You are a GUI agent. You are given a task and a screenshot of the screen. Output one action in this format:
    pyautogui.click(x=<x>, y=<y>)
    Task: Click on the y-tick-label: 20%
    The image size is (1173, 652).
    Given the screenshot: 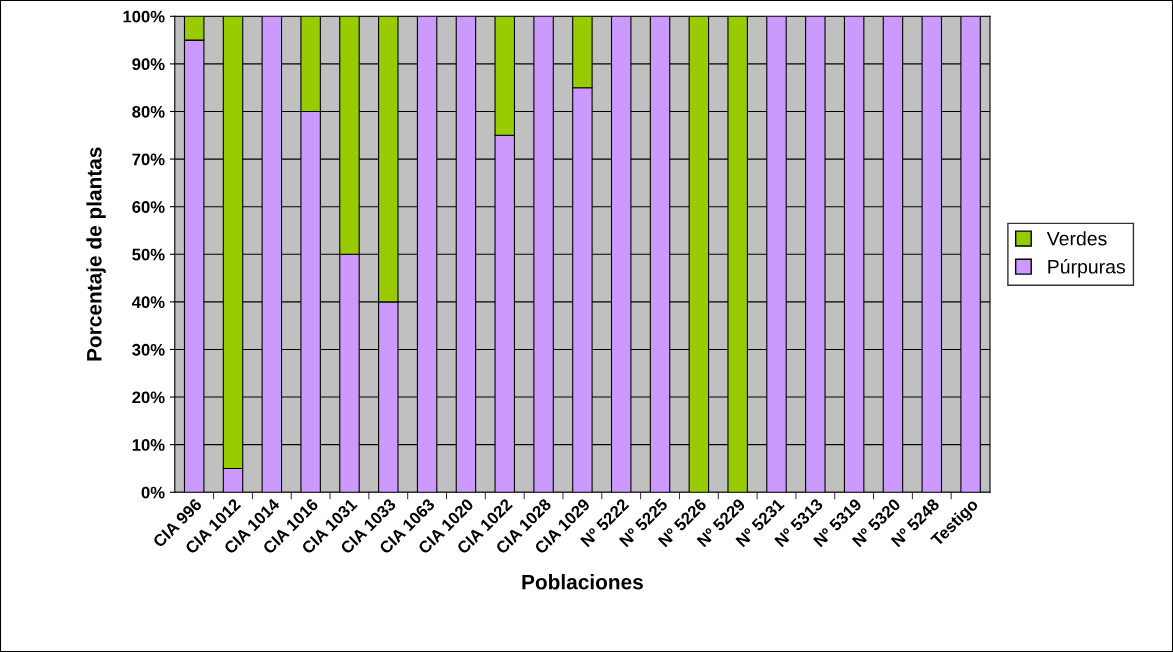 What is the action you would take?
    pyautogui.click(x=148, y=397)
    